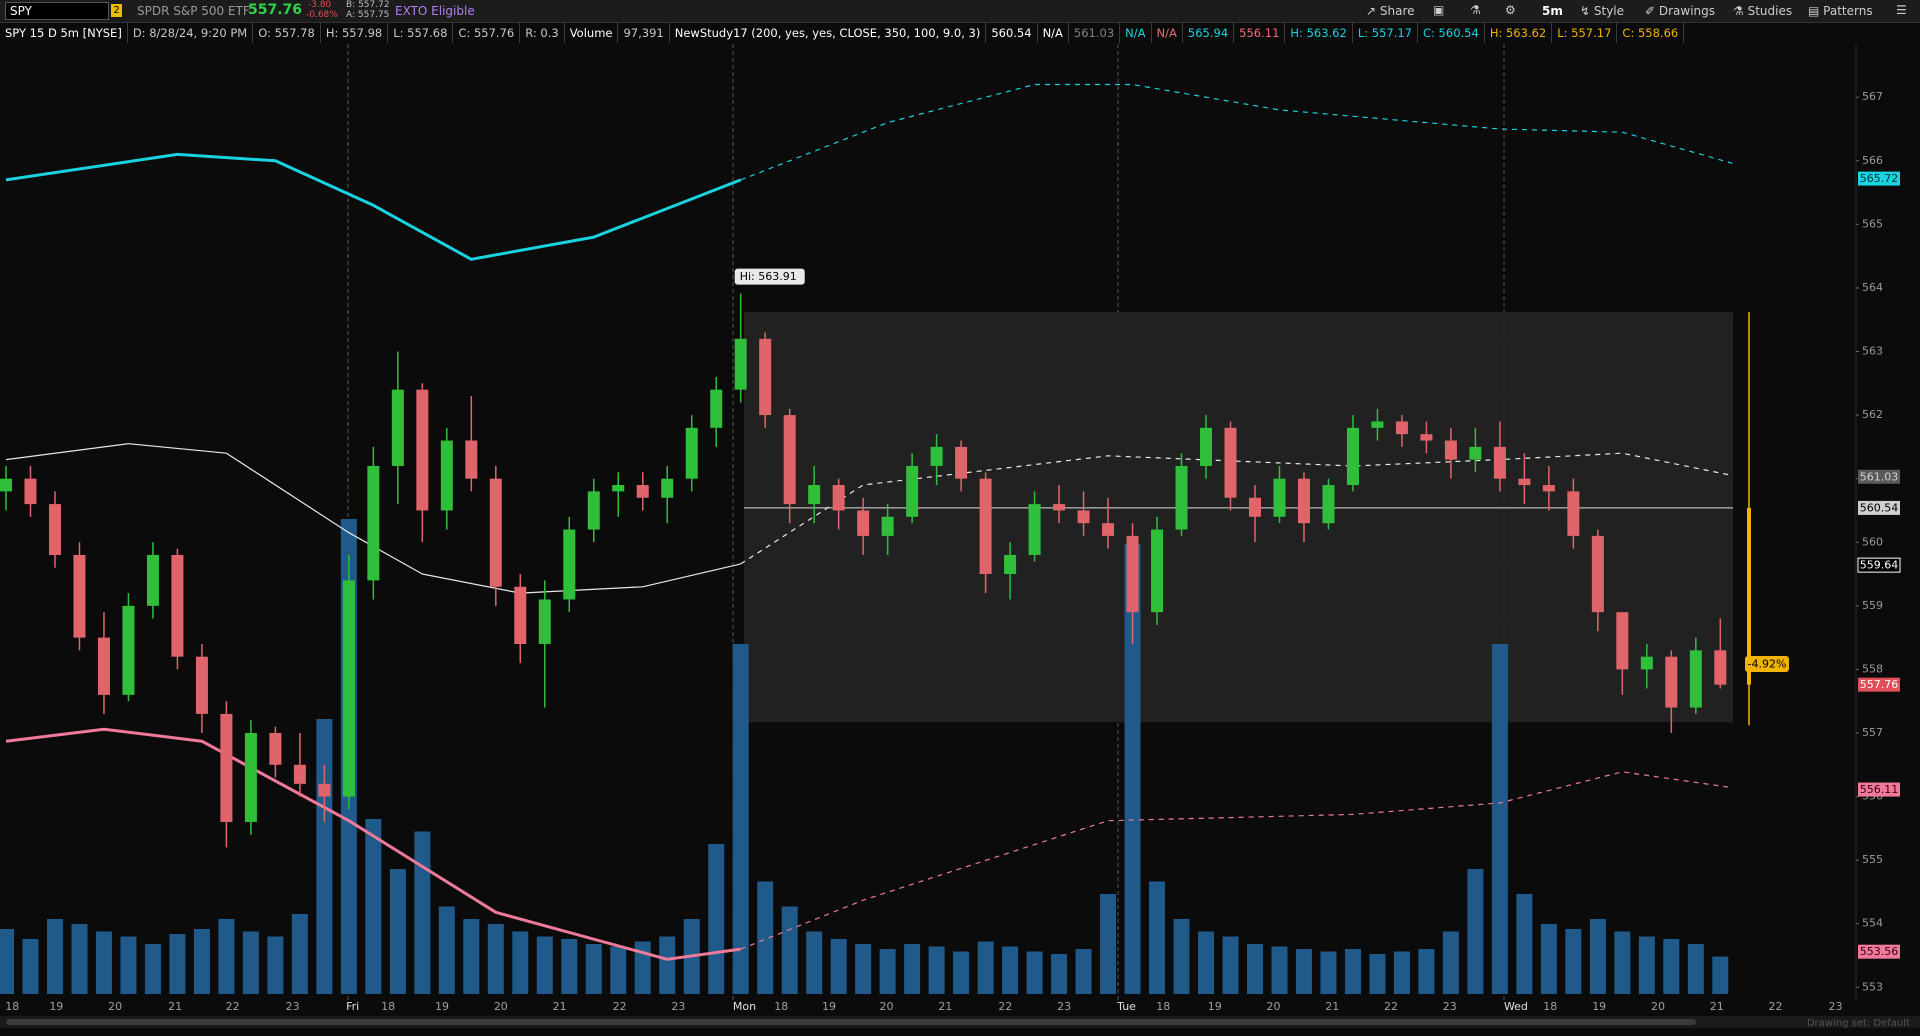  Describe the element at coordinates (1385, 33) in the screenshot. I see `study-value: L: 557.17` at that location.